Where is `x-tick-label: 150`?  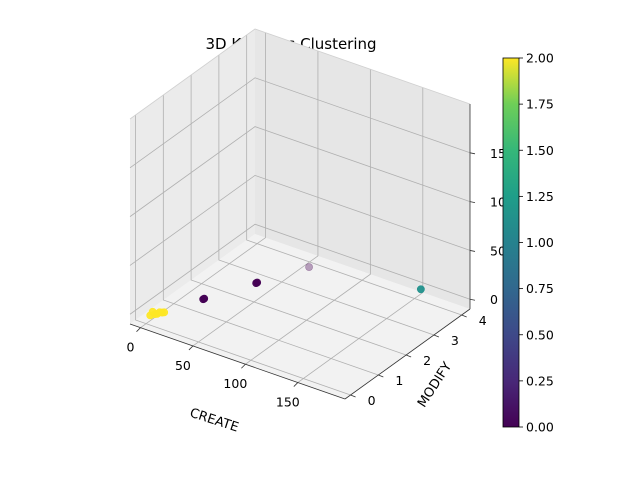 x-tick-label: 150 is located at coordinates (288, 402).